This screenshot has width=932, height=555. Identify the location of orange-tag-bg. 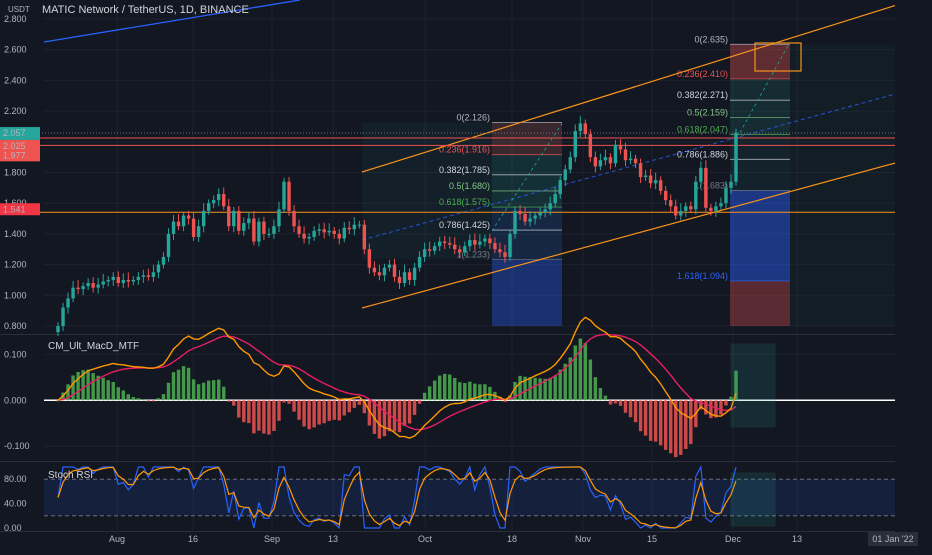
(20, 209).